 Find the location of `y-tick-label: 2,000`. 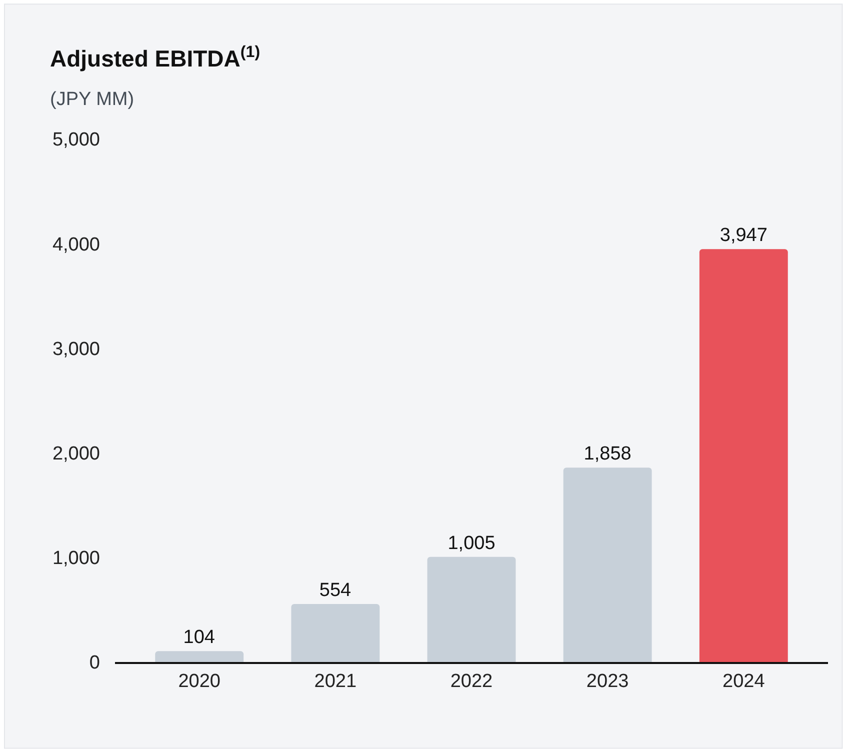

y-tick-label: 2,000 is located at coordinates (76, 453).